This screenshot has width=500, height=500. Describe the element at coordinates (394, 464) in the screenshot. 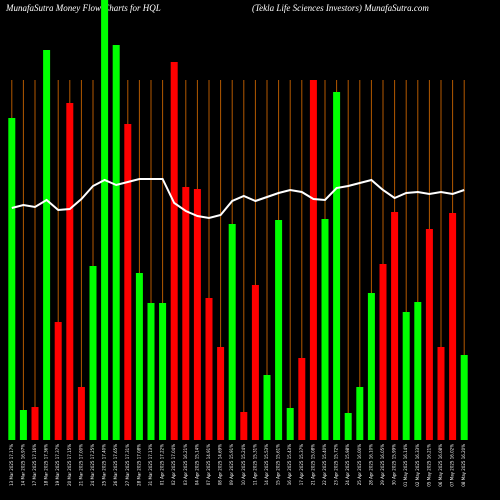

I see `x-tick-label: 30 Apr 2025 15.99%` at that location.